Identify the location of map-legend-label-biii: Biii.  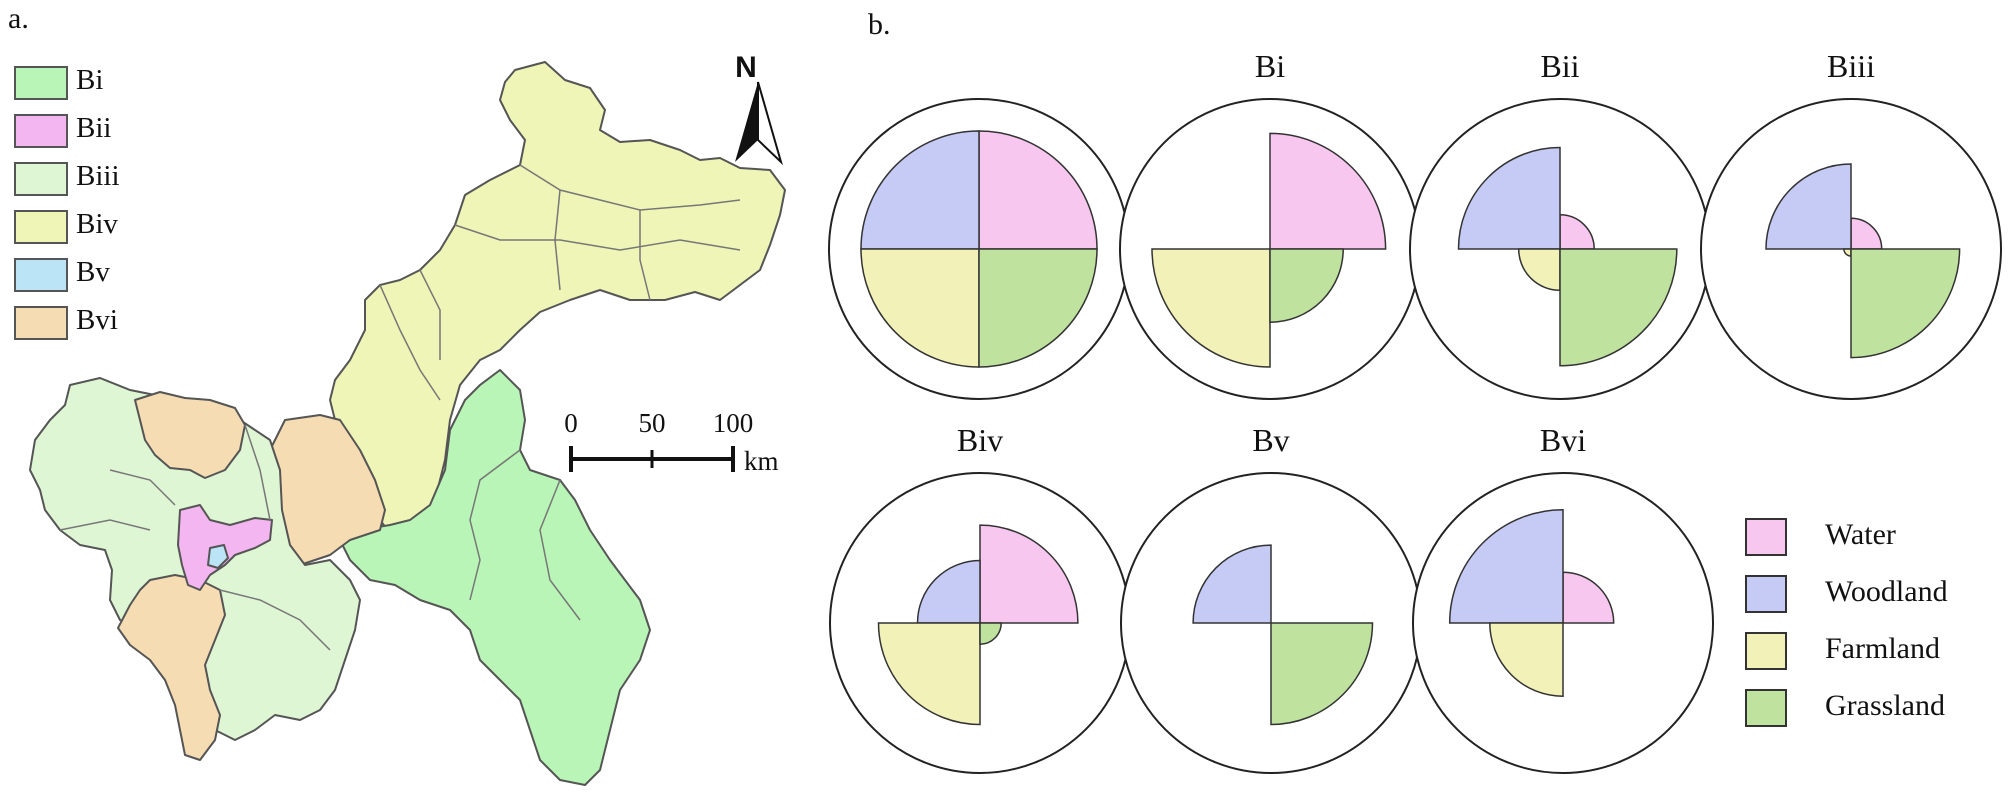
(98, 176).